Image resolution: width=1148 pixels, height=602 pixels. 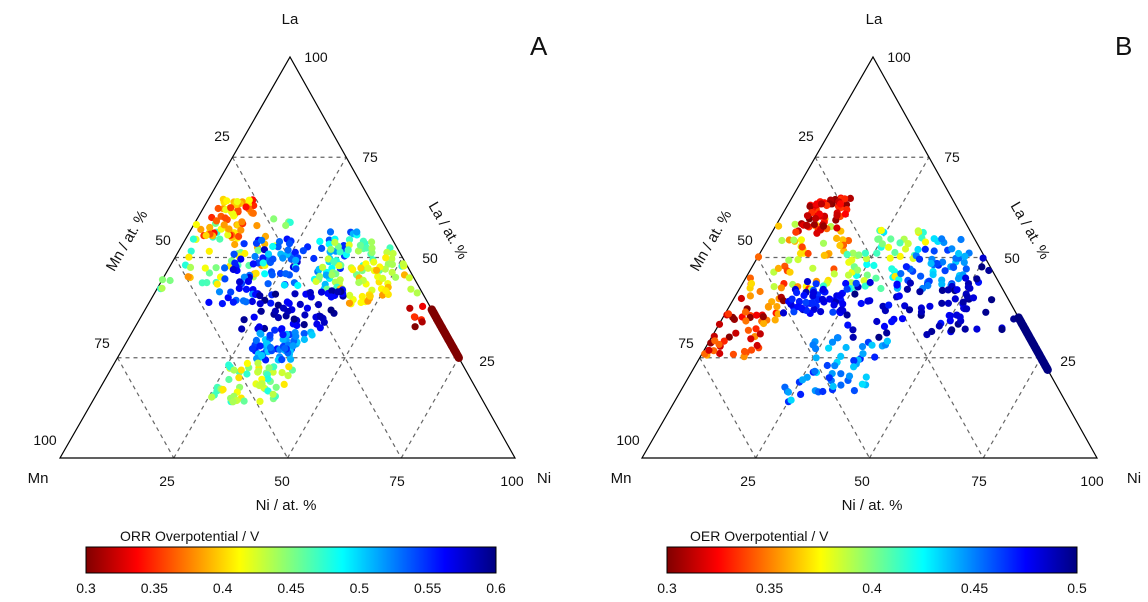 What do you see at coordinates (745, 240) in the screenshot?
I see `left-tick: 50` at bounding box center [745, 240].